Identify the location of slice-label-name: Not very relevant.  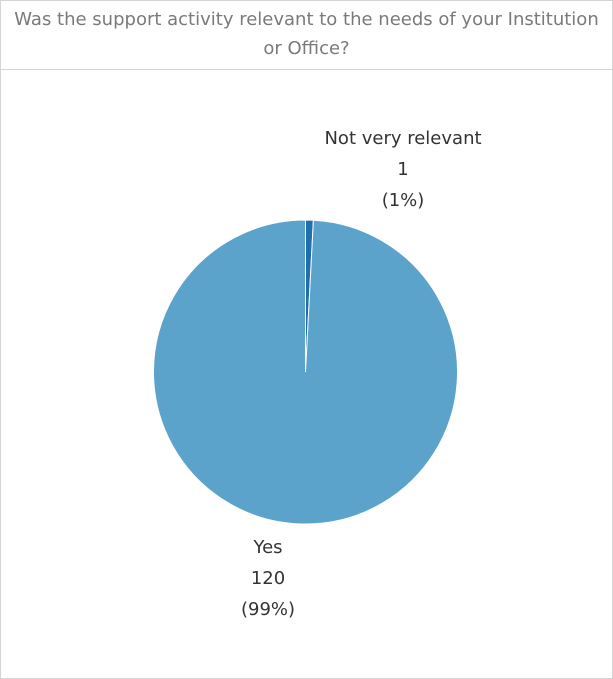
(402, 138).